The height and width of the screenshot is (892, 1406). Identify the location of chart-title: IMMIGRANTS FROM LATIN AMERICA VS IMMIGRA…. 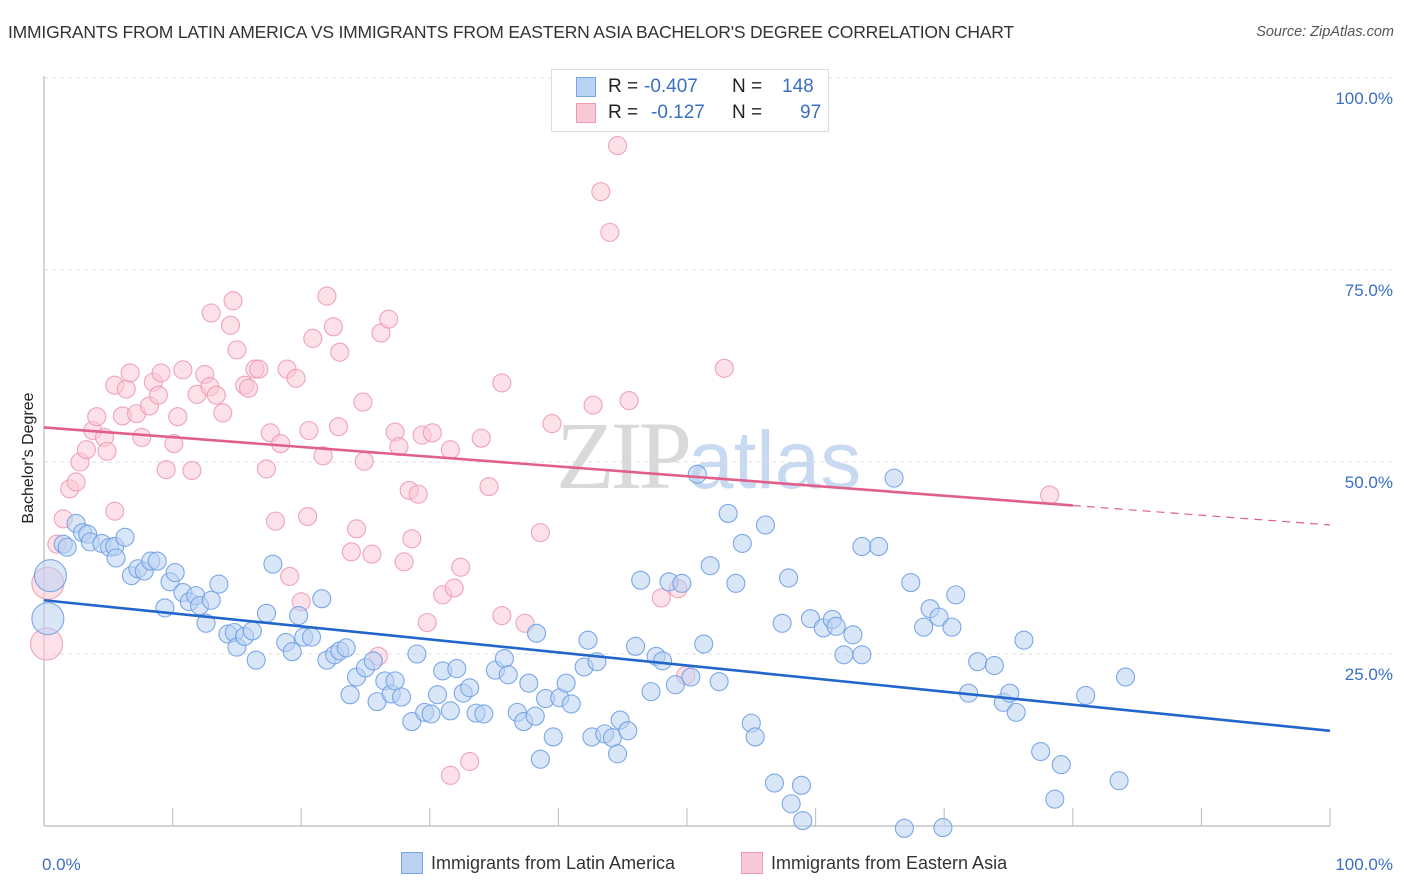
(511, 32).